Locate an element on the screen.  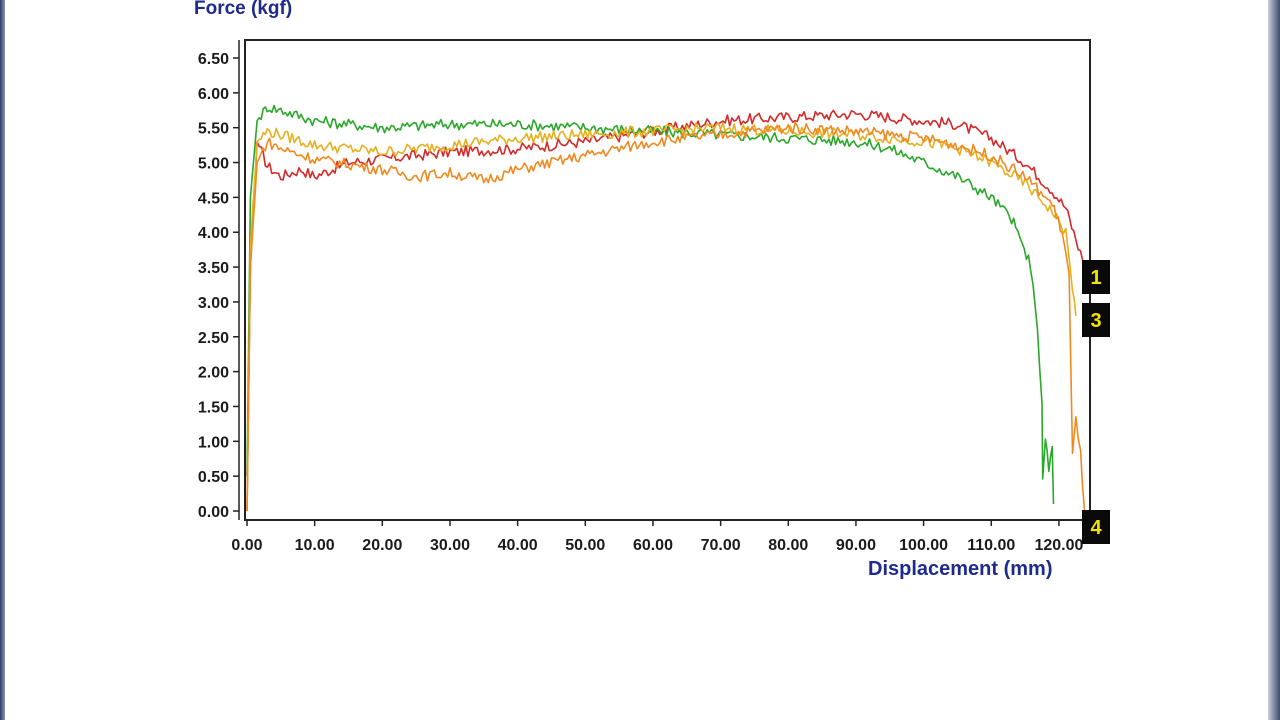
y-tick-label: 3.00 is located at coordinates (213, 303).